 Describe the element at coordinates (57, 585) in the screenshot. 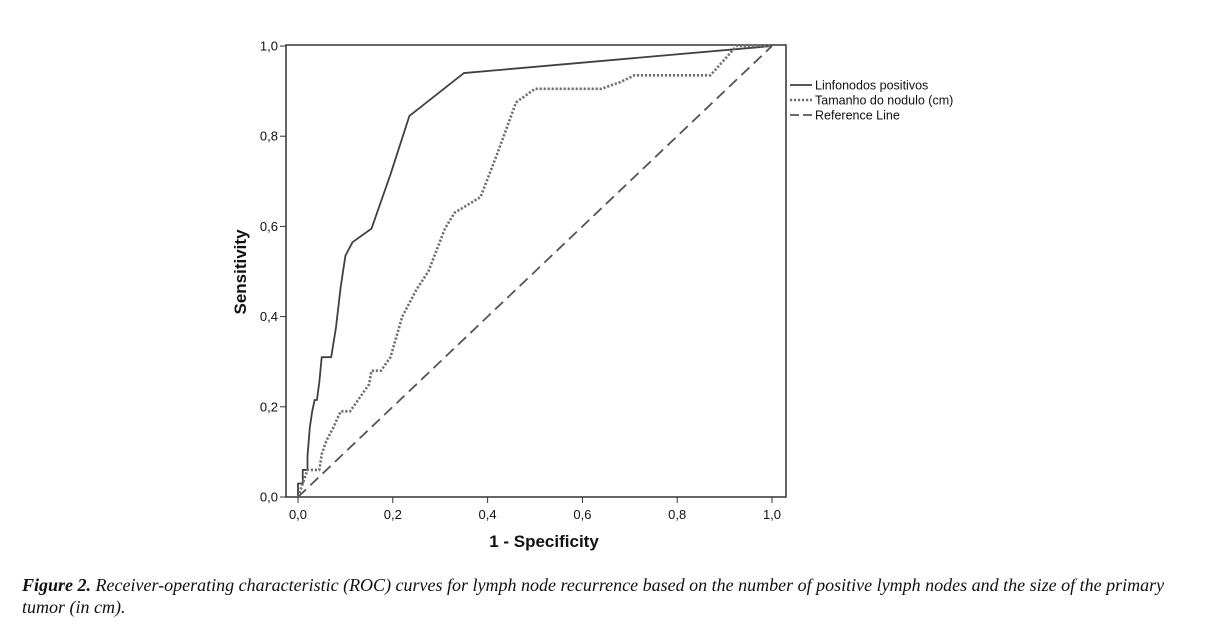

I see `figure-caption-label: Figure 2.` at that location.